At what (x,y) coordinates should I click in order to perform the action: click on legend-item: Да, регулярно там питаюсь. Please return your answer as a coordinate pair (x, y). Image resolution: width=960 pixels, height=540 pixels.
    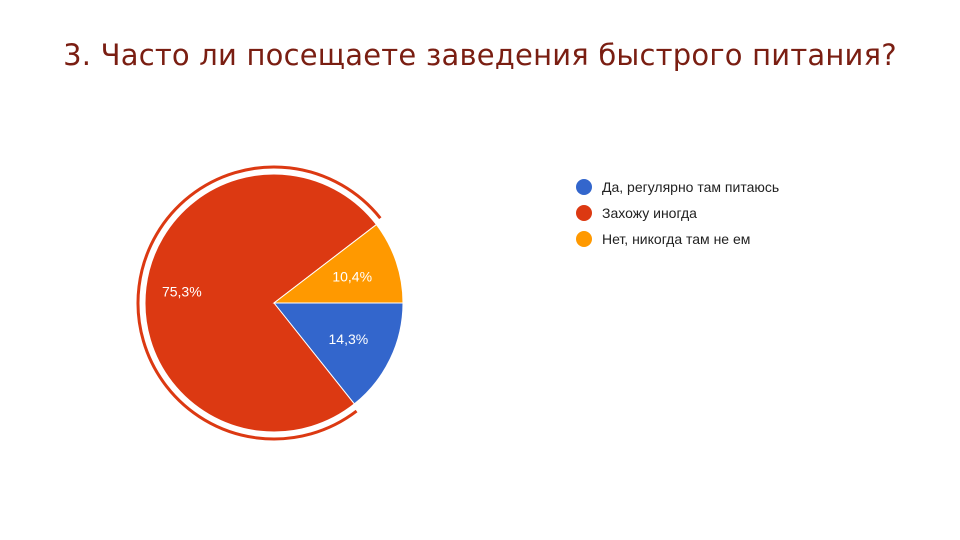
    Looking at the image, I should click on (677, 187).